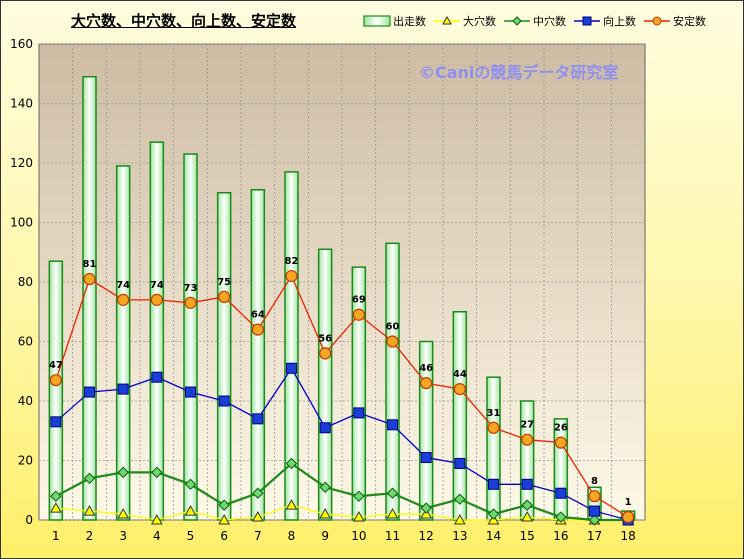  I want to click on marker-安定数-4, so click(156, 299).